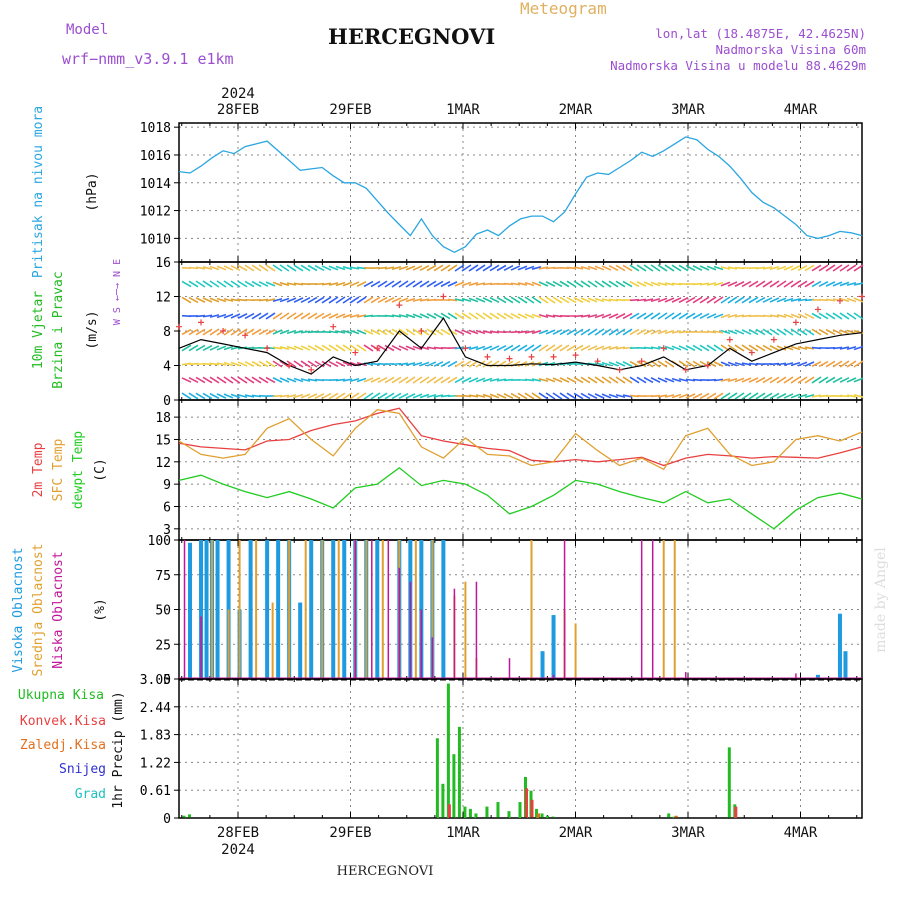 Image resolution: width=900 pixels, height=900 pixels. I want to click on precip-legend-total: Ukupna Kisa, so click(61, 695).